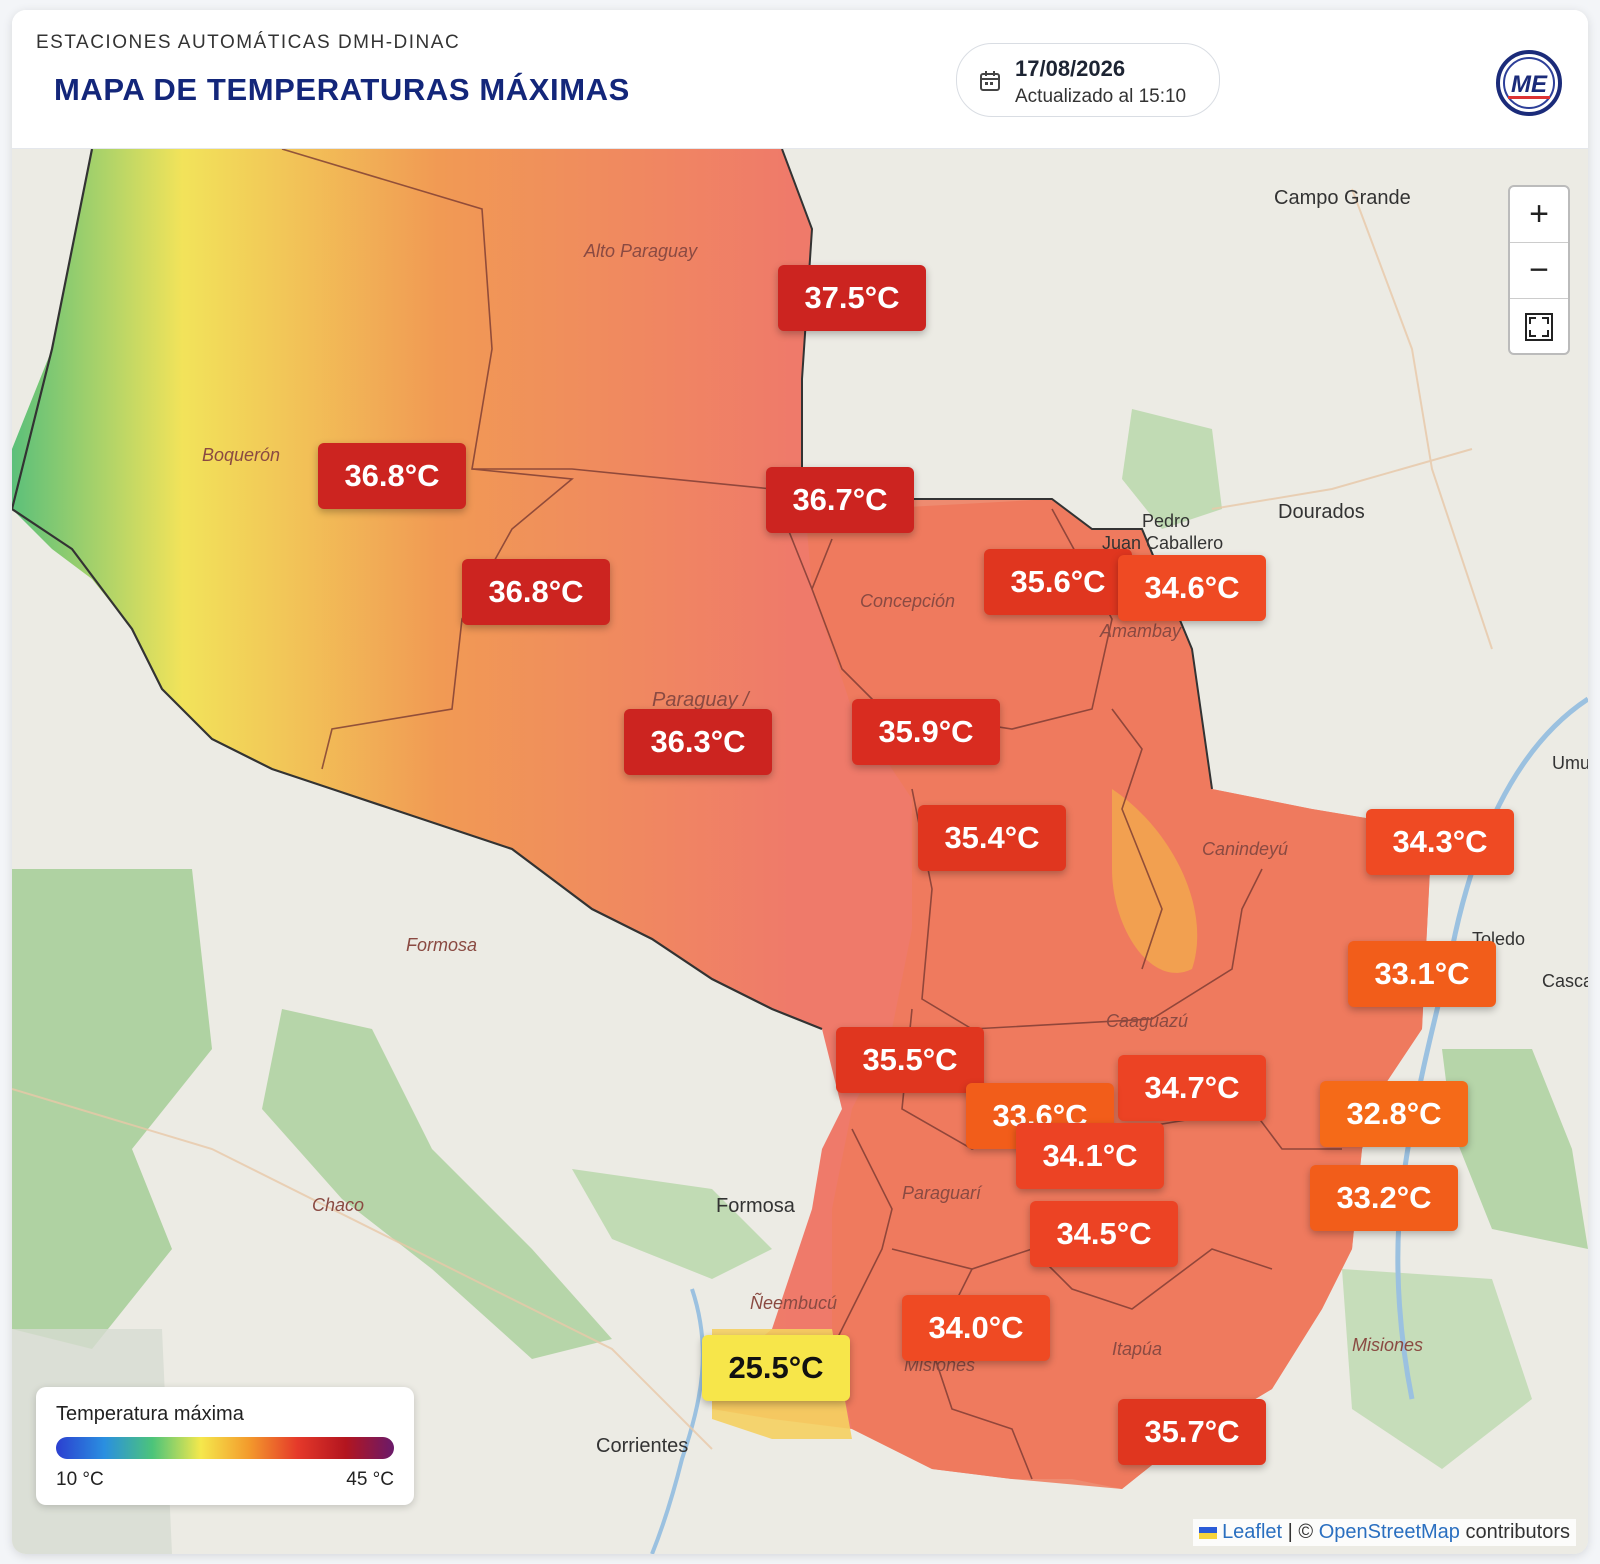  I want to click on station-marker: 33.2°C, so click(1384, 1198).